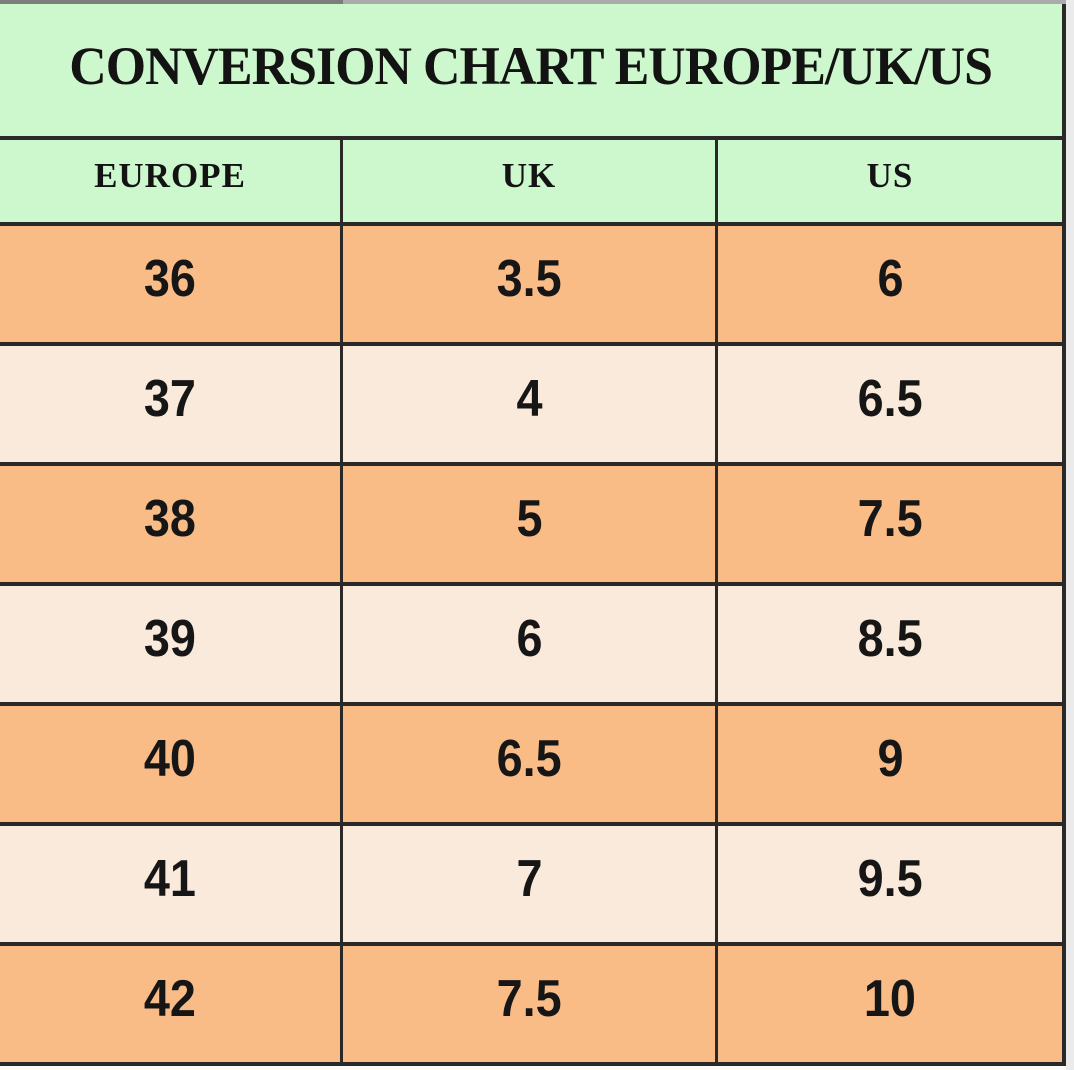  I want to click on top-edge-strip, so click(537, 2).